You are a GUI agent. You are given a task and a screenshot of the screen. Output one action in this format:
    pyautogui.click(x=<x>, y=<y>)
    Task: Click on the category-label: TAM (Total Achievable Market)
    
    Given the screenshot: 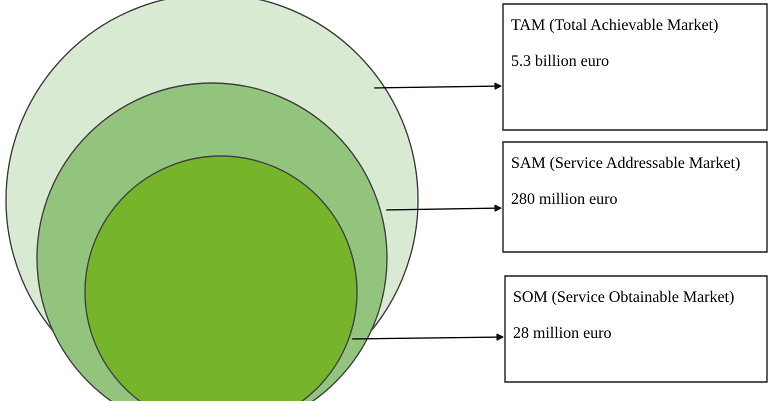 What is the action you would take?
    pyautogui.click(x=614, y=26)
    